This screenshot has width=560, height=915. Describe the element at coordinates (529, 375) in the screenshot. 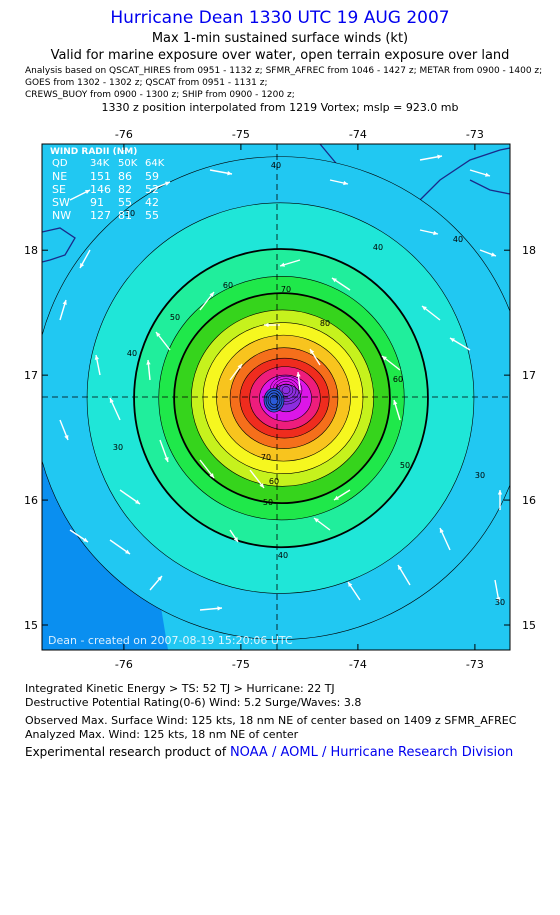

I see `latitude-tick-label: 17` at that location.